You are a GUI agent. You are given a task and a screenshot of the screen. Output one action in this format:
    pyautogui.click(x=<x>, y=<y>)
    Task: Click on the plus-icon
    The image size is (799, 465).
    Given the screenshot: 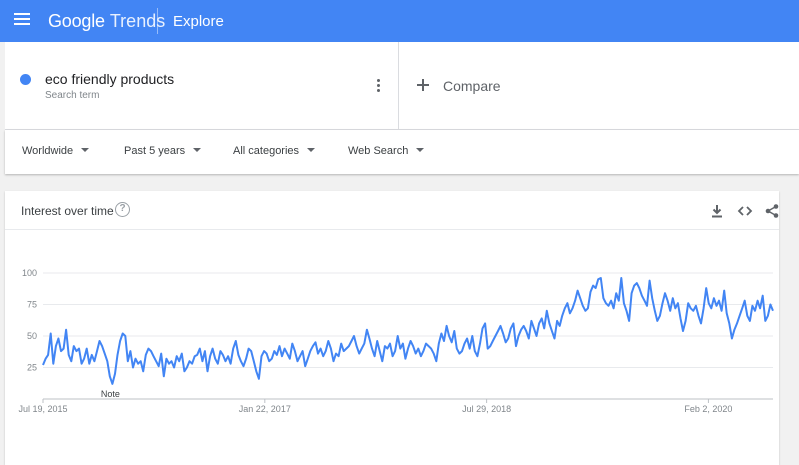 What is the action you would take?
    pyautogui.click(x=423, y=85)
    